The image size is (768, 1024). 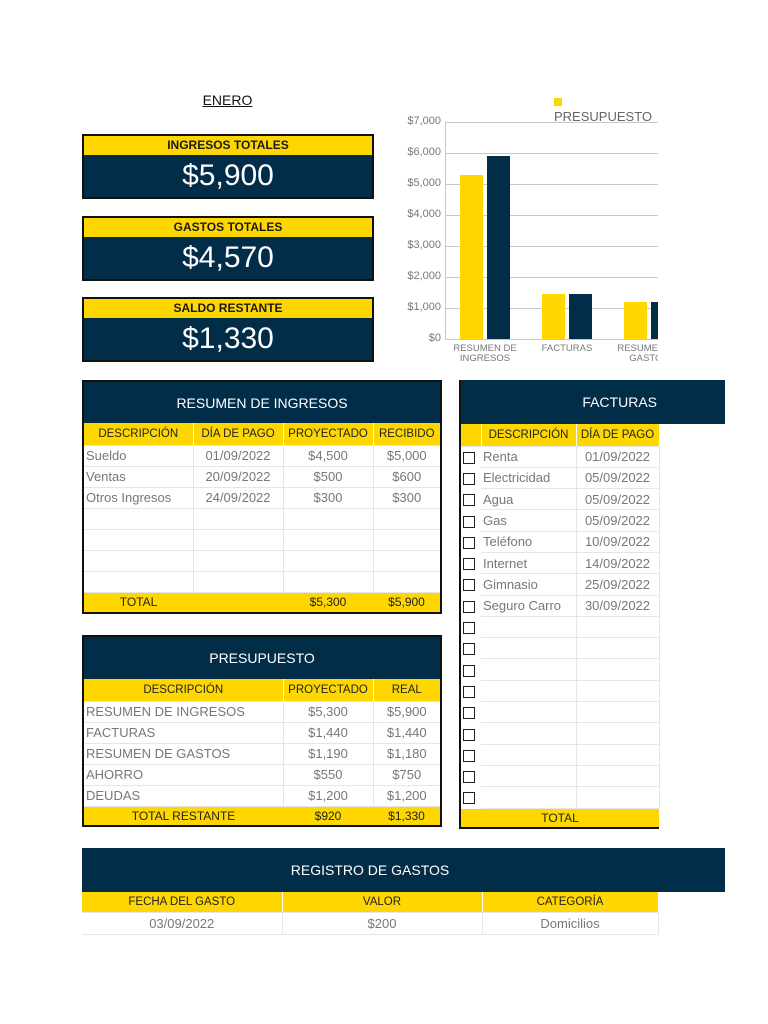 I want to click on cell: Gimnasio, so click(x=529, y=584).